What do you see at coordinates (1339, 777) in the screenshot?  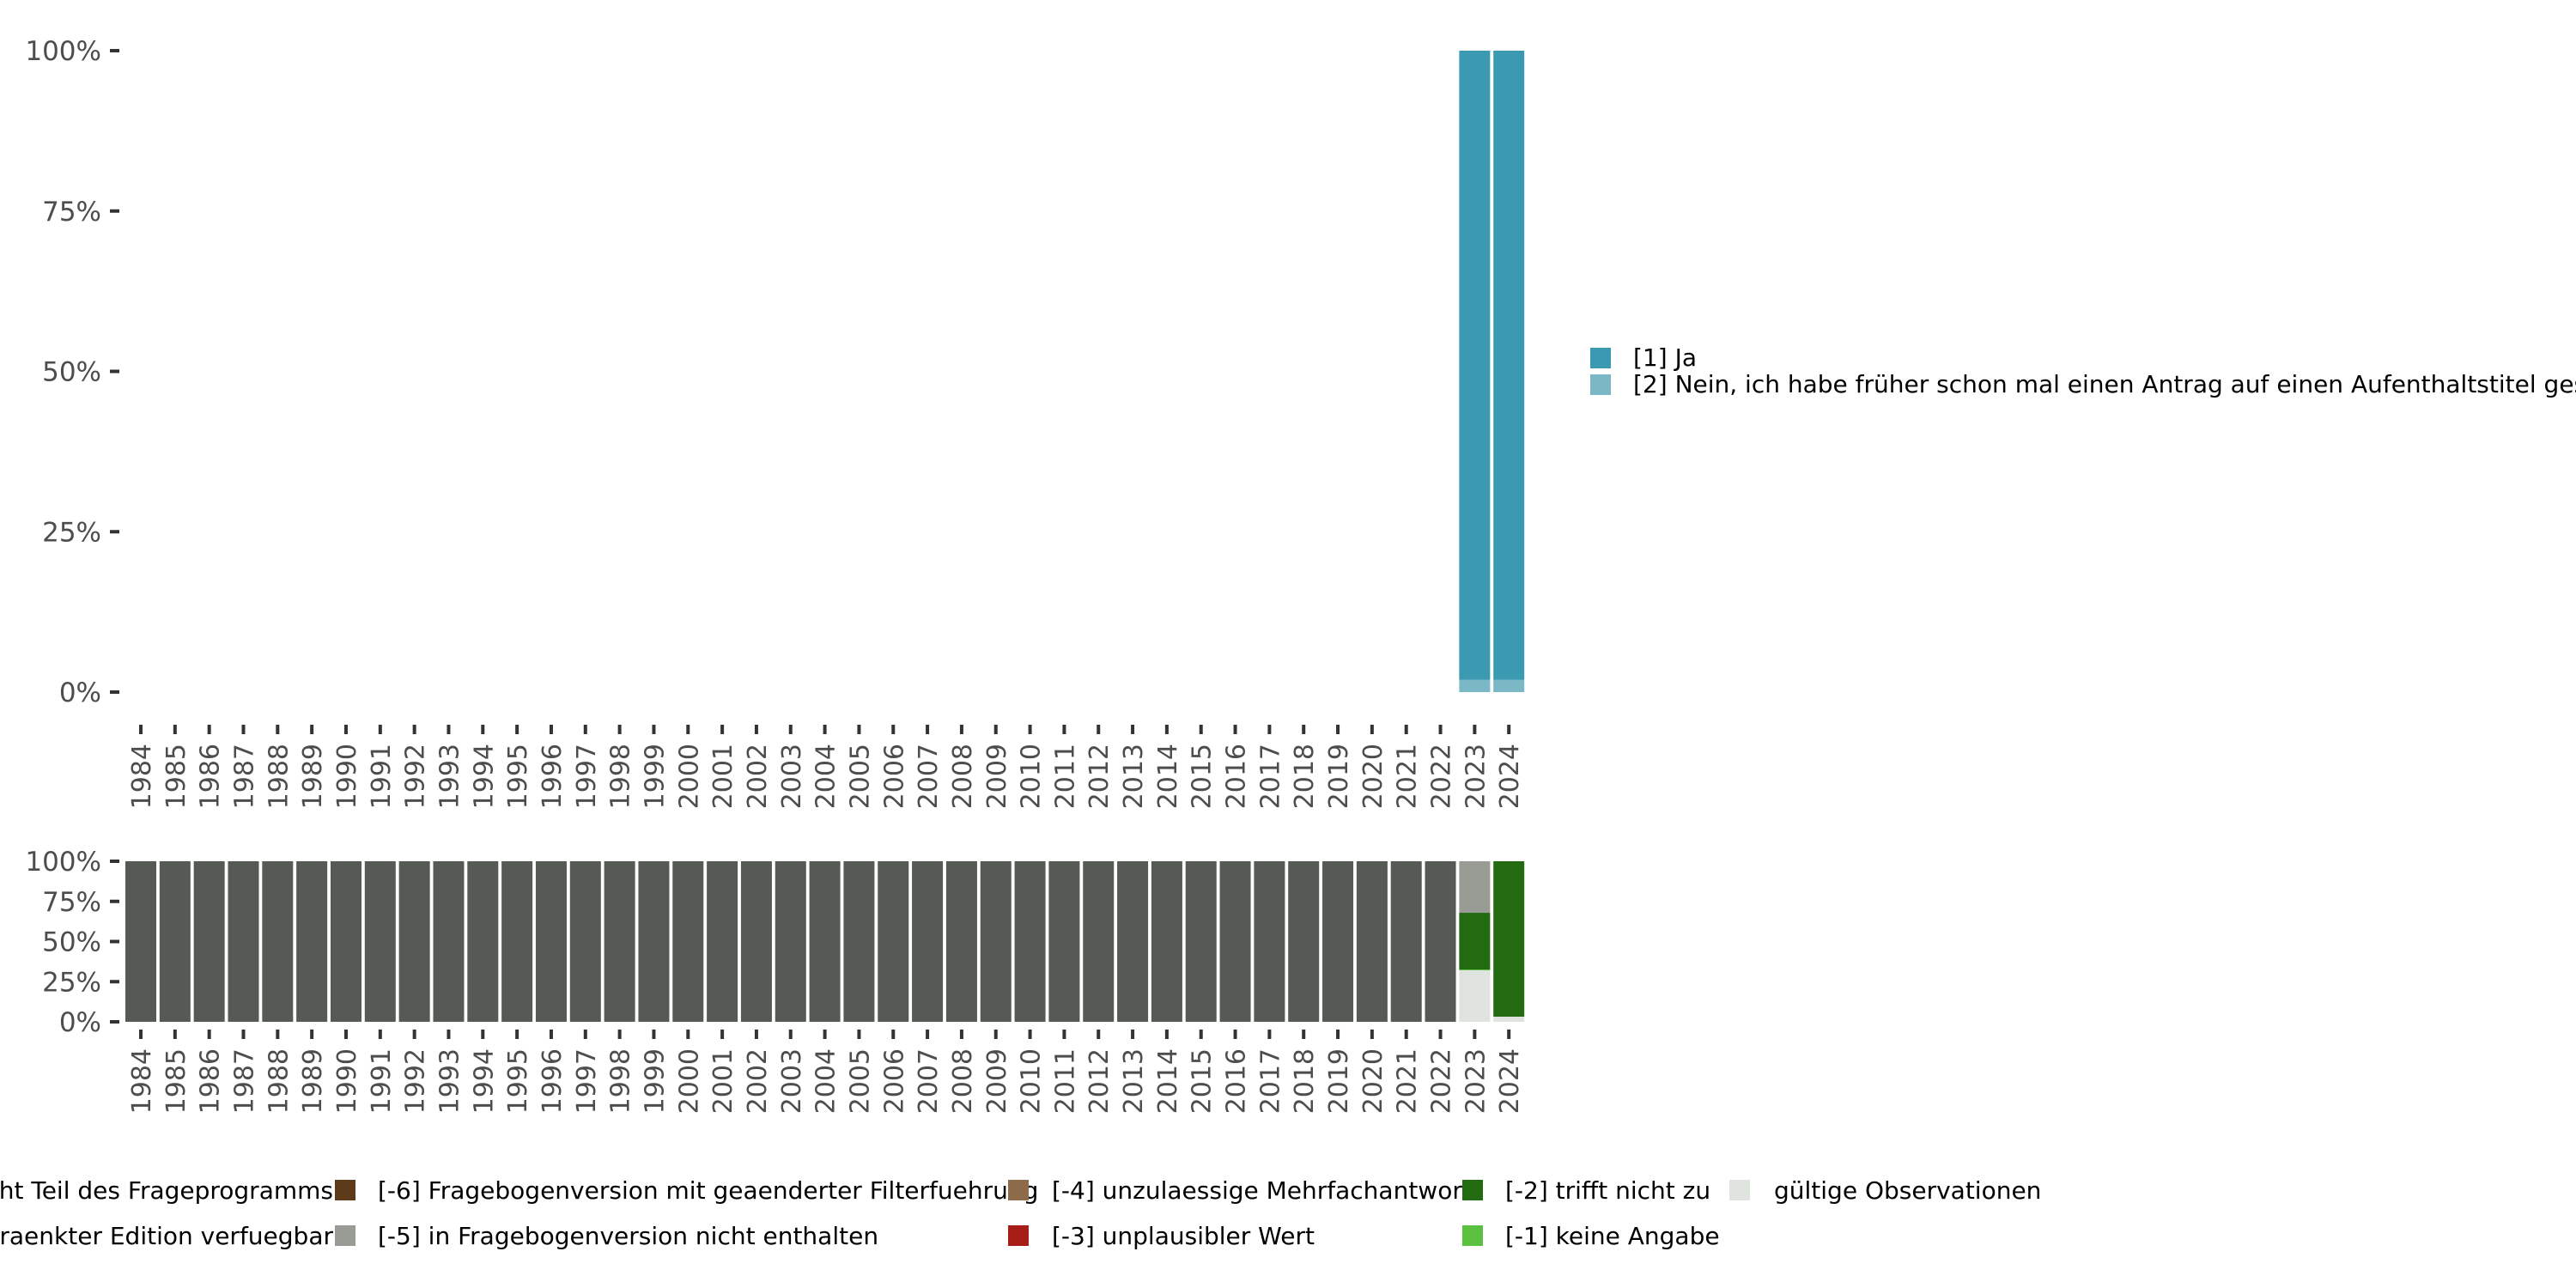 I see `x-tick-label: 2019` at bounding box center [1339, 777].